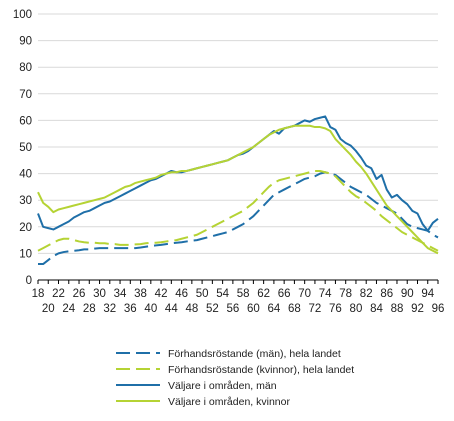  What do you see at coordinates (229, 402) in the screenshot?
I see `legend-label: Väljare i områden, kvinnor` at bounding box center [229, 402].